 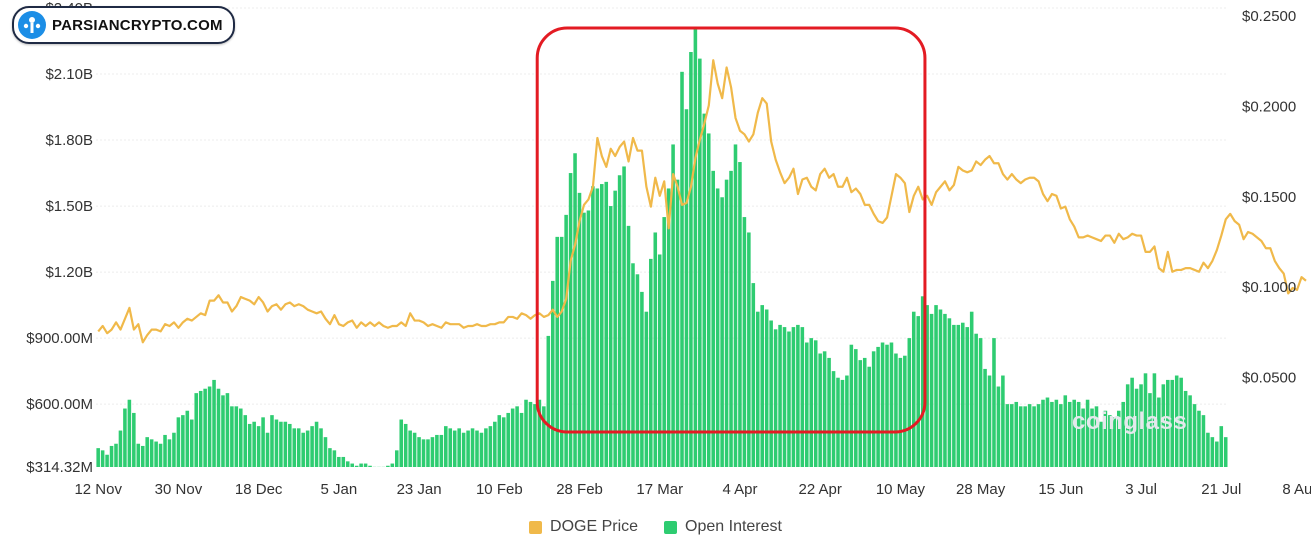 I want to click on x-axis-tick-label: 28 Feb, so click(x=579, y=489).